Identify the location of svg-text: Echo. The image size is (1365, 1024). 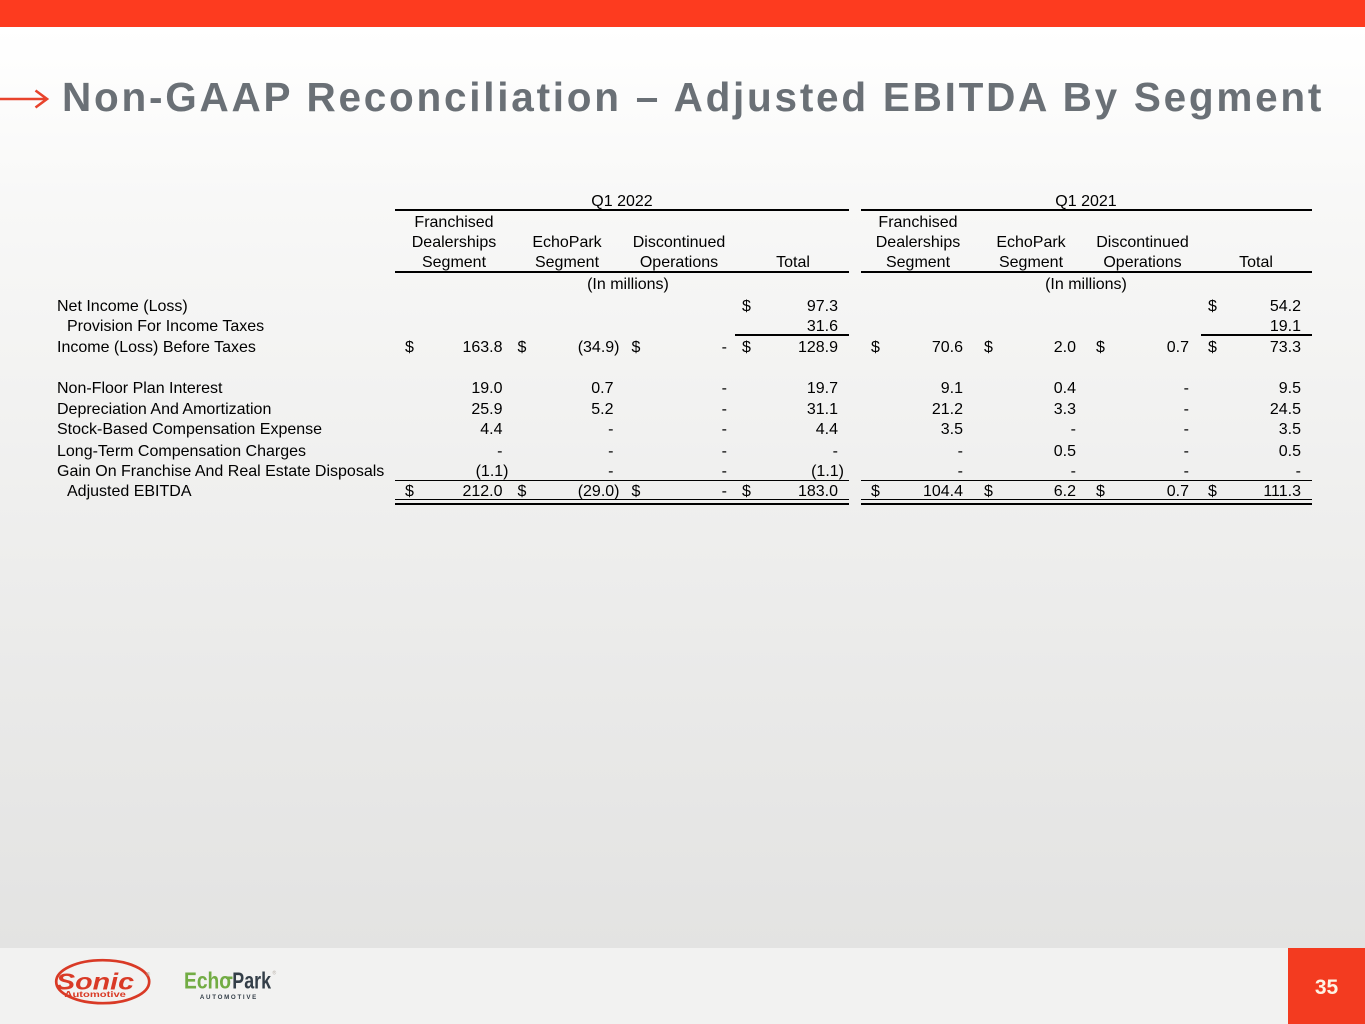
(207, 981).